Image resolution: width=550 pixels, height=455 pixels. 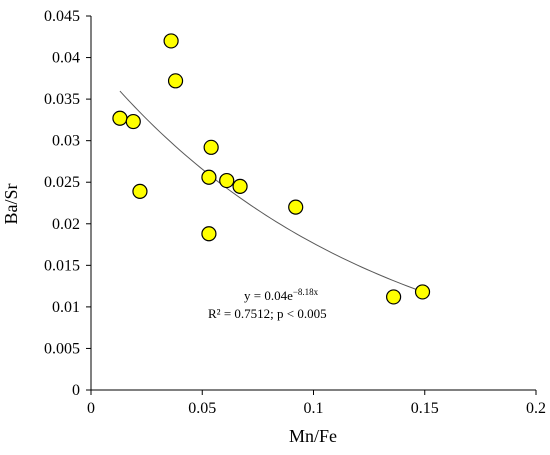 What do you see at coordinates (202, 408) in the screenshot?
I see `x-tick-label: 0.05` at bounding box center [202, 408].